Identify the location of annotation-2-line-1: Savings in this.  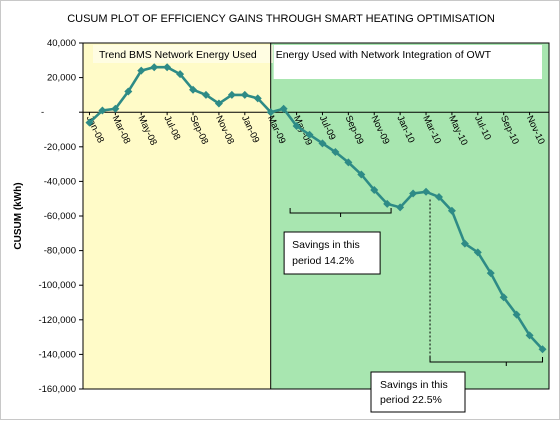
(414, 385).